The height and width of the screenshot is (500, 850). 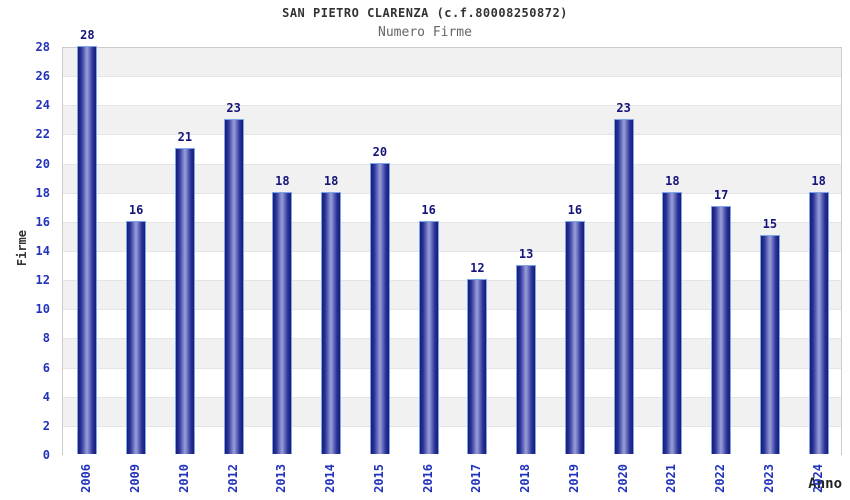 I want to click on y-tick-label: 8, so click(x=46, y=338).